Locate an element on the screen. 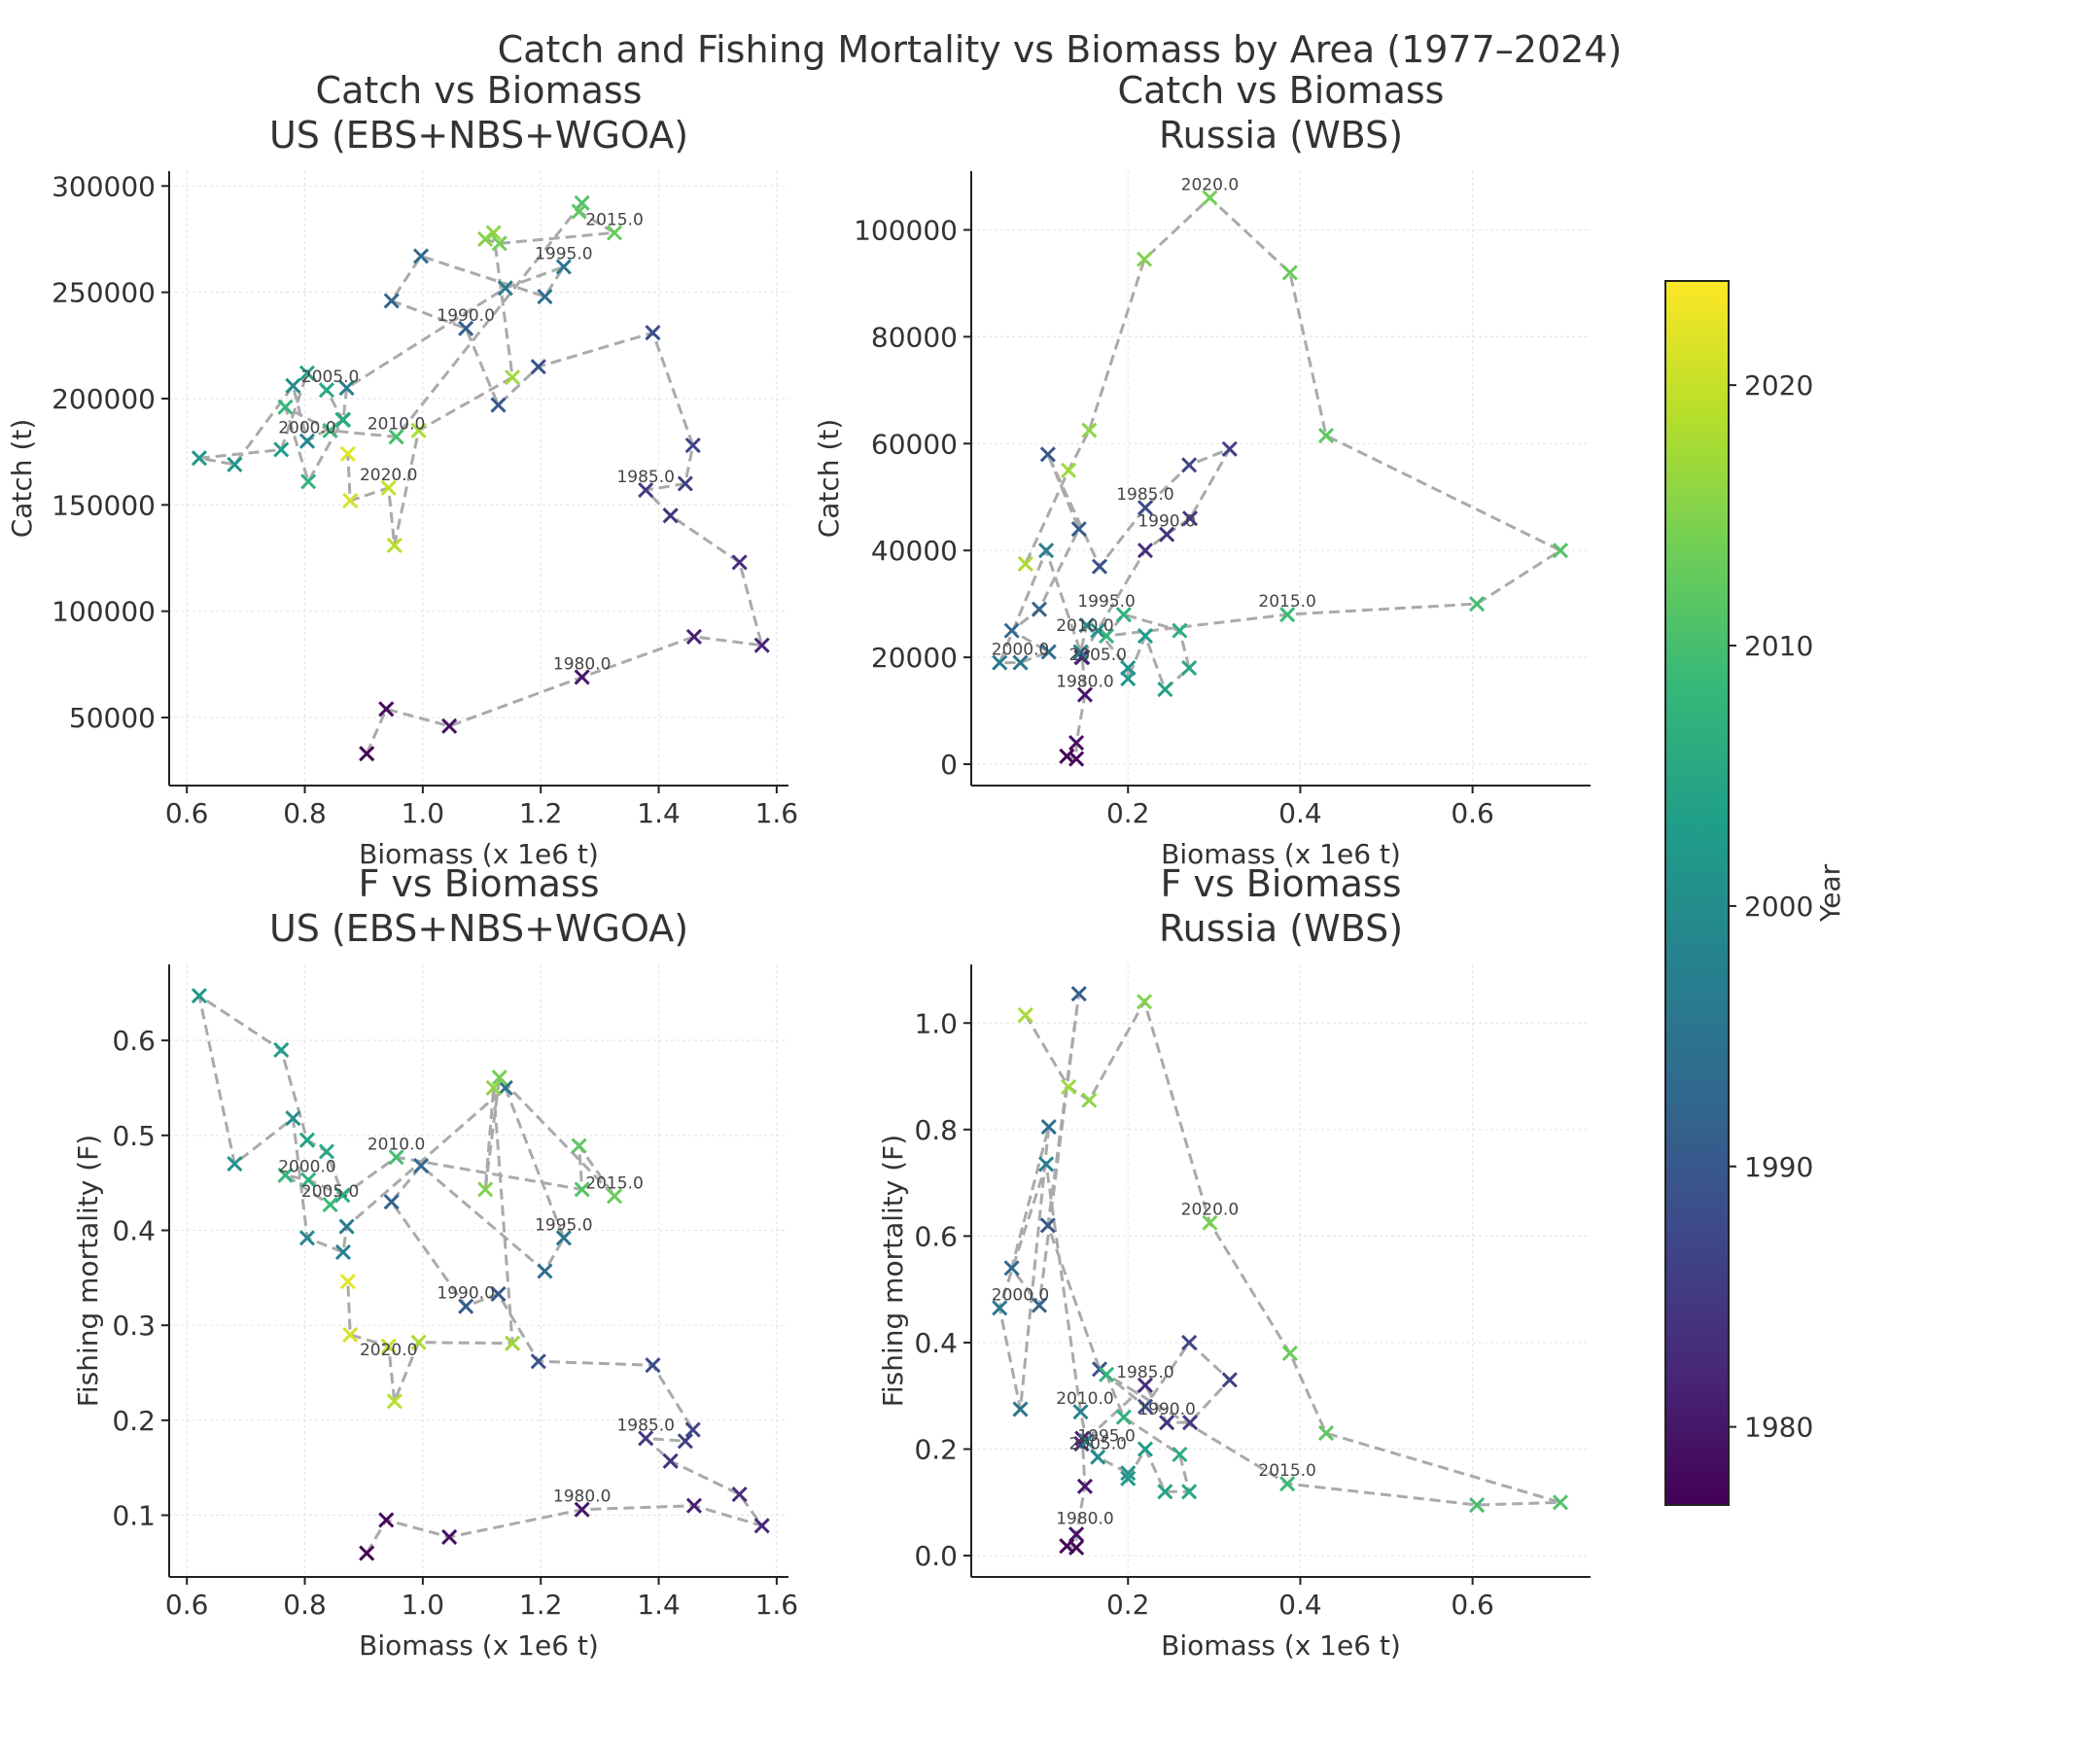 This screenshot has width=2100, height=1750. colorbar-tick-label: 1990 is located at coordinates (1778, 1167).